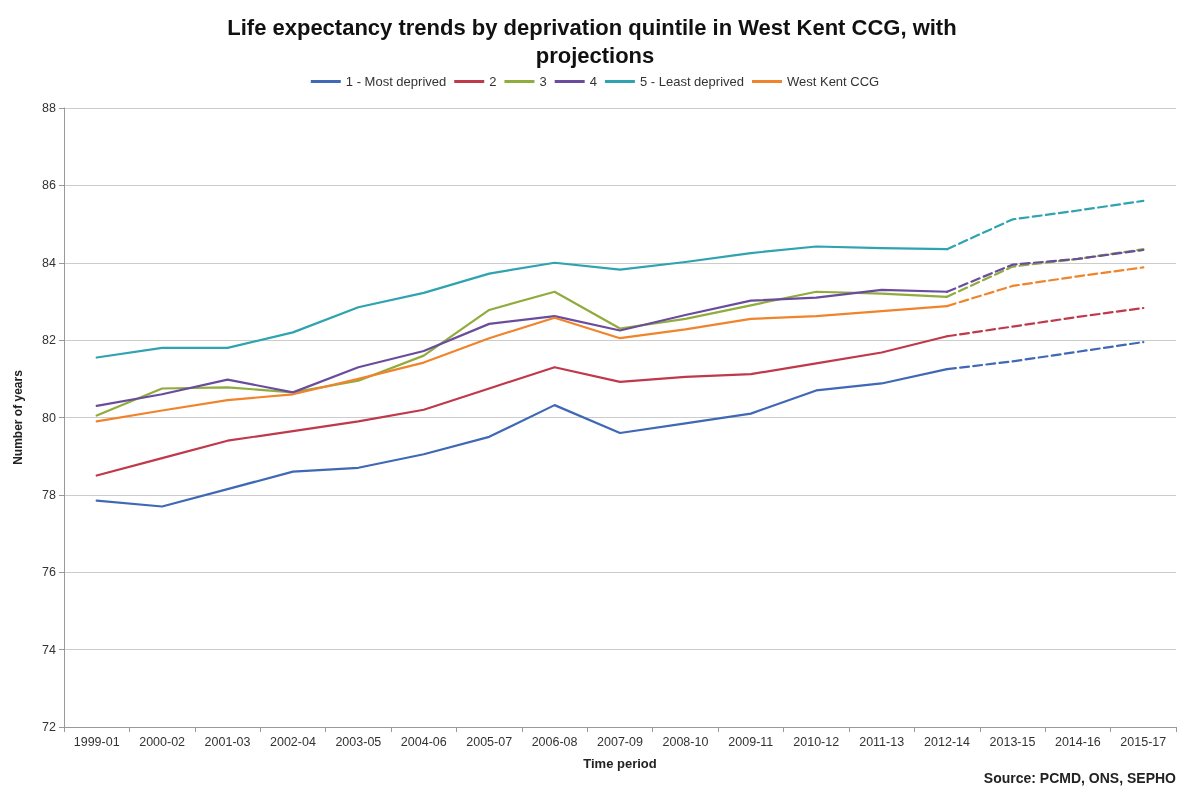  I want to click on x-tick-label: 2004-06, so click(423, 741).